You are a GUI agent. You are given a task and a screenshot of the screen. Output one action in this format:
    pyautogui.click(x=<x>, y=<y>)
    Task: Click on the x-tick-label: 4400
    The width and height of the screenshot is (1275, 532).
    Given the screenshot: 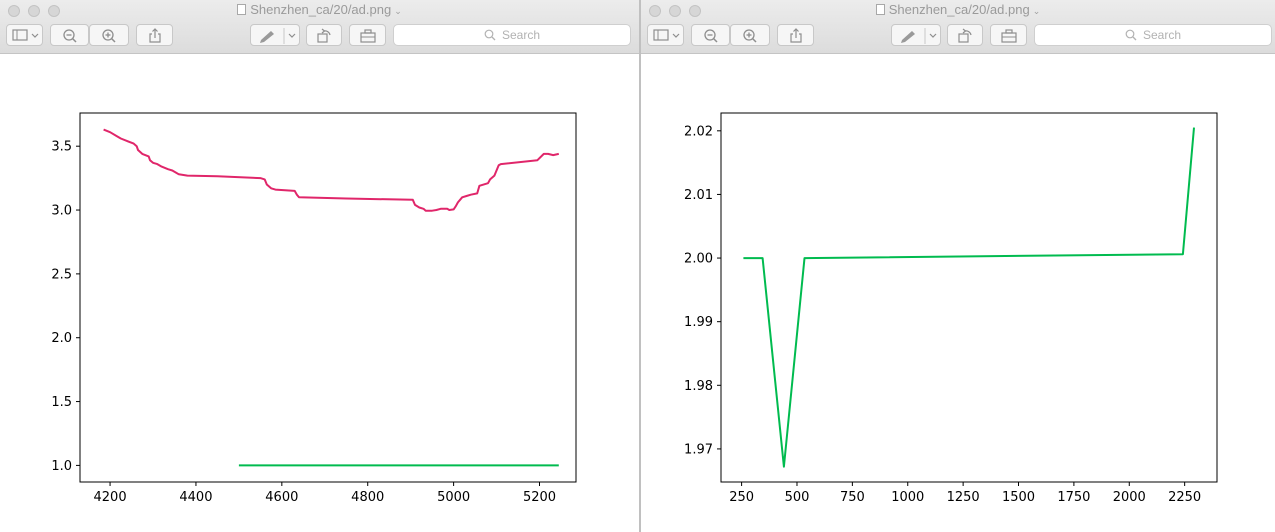 What is the action you would take?
    pyautogui.click(x=195, y=497)
    